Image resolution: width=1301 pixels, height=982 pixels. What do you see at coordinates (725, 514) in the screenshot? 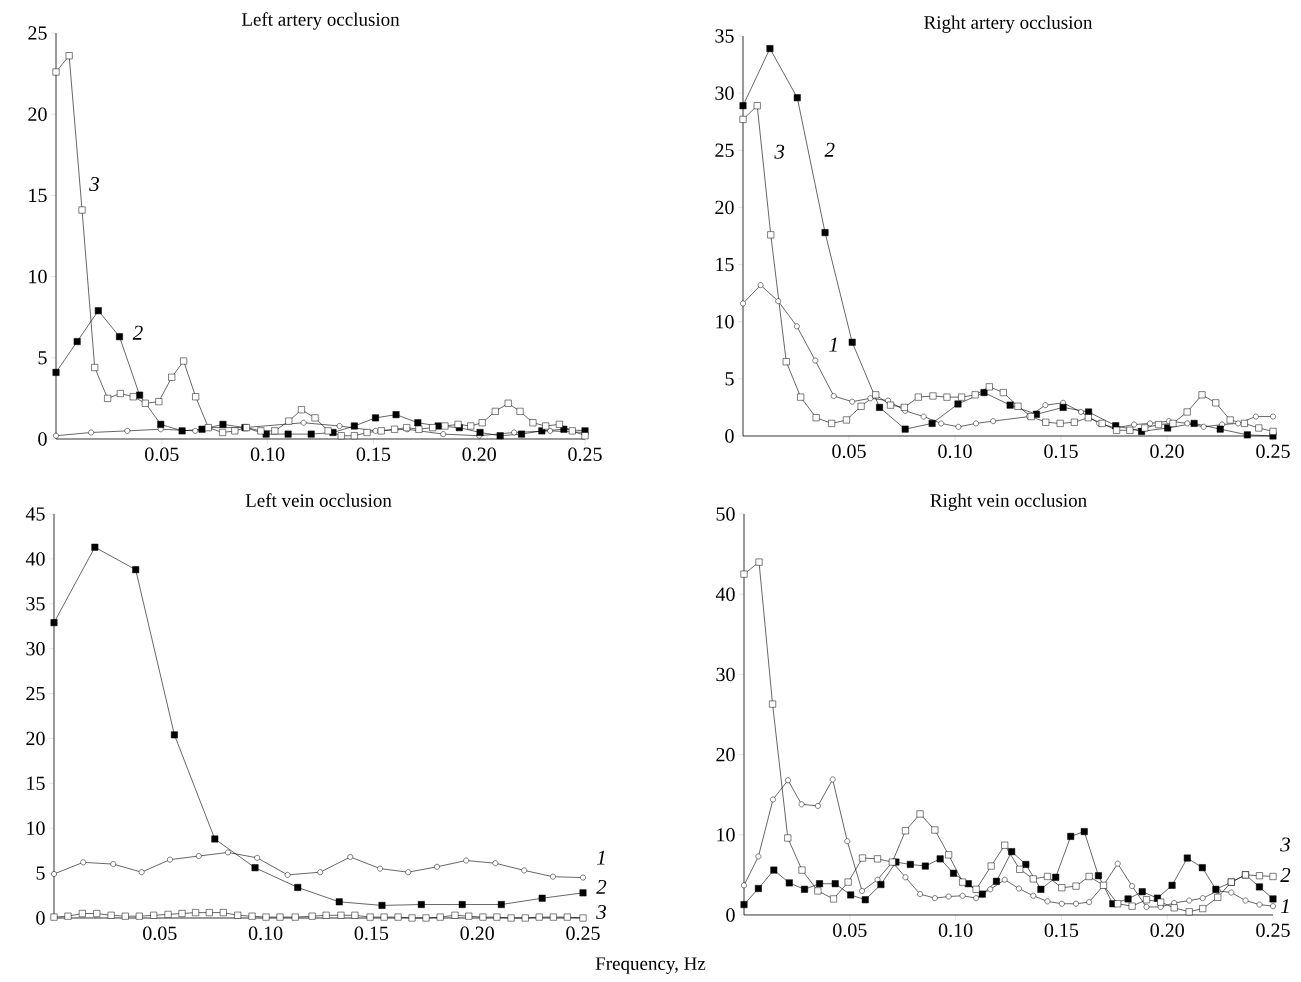
I see `y-tick-label: 50` at bounding box center [725, 514].